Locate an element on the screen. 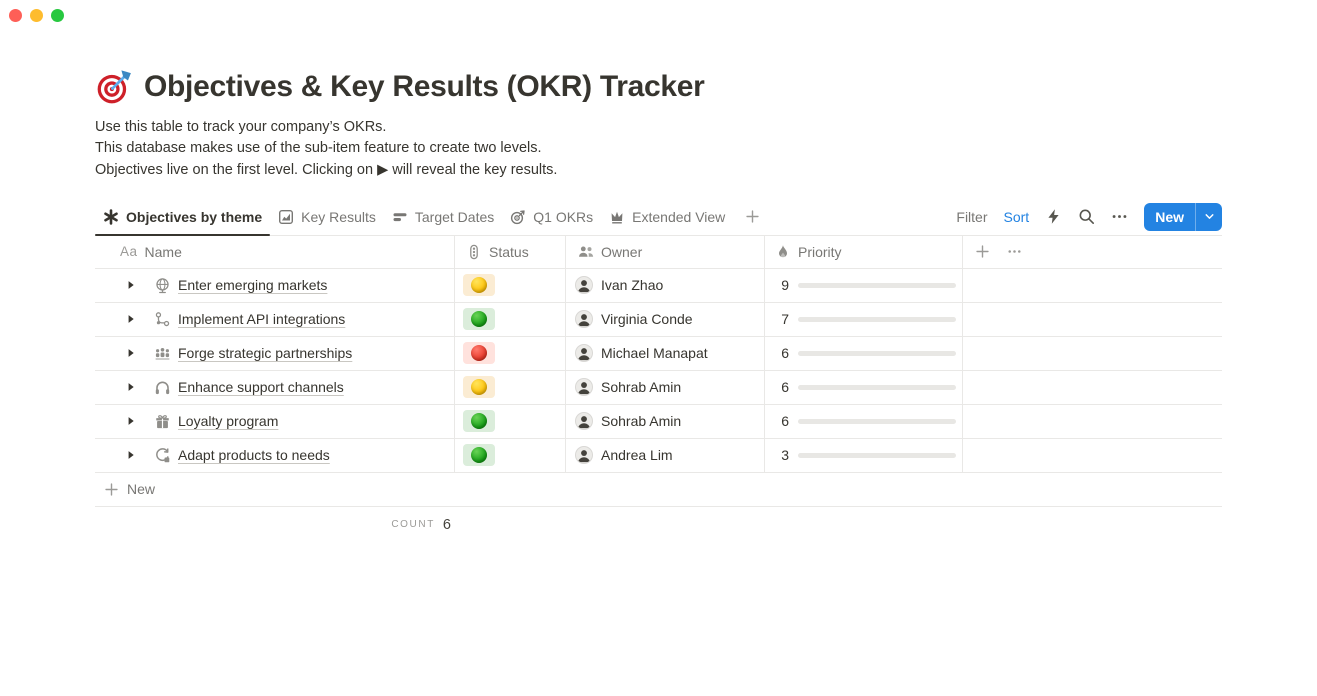 The width and height of the screenshot is (1317, 696). column-label: Priority is located at coordinates (820, 251).